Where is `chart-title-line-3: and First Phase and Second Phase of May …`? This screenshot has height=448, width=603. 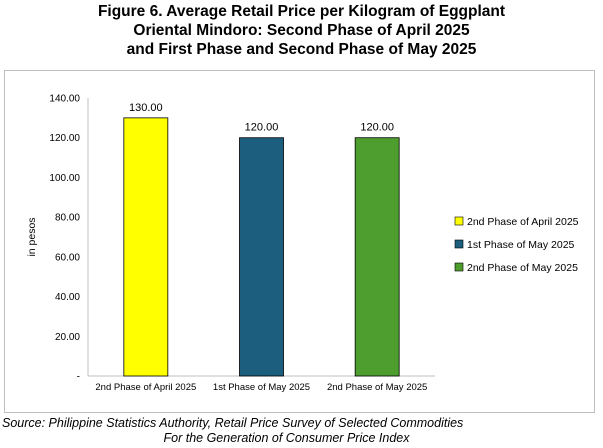
chart-title-line-3: and First Phase and Second Phase of May … is located at coordinates (301, 49).